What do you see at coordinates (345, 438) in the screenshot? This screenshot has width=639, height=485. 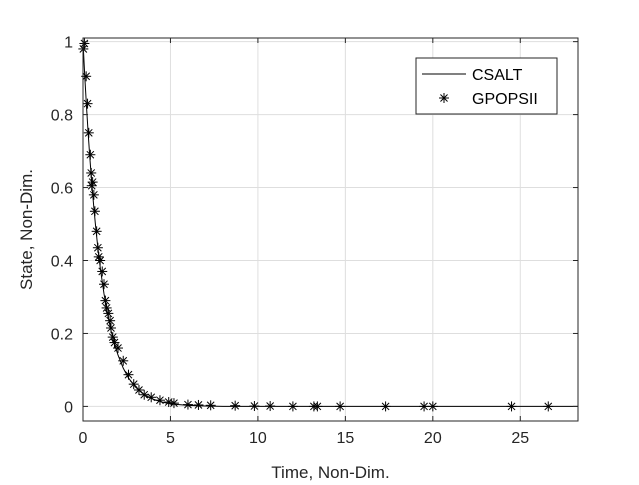 I see `x-tick-label: 15` at bounding box center [345, 438].